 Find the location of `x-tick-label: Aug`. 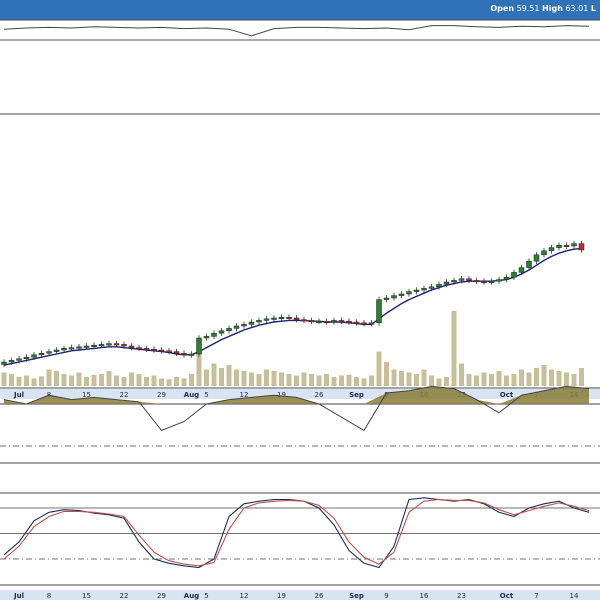

x-tick-label: Aug is located at coordinates (191, 395).